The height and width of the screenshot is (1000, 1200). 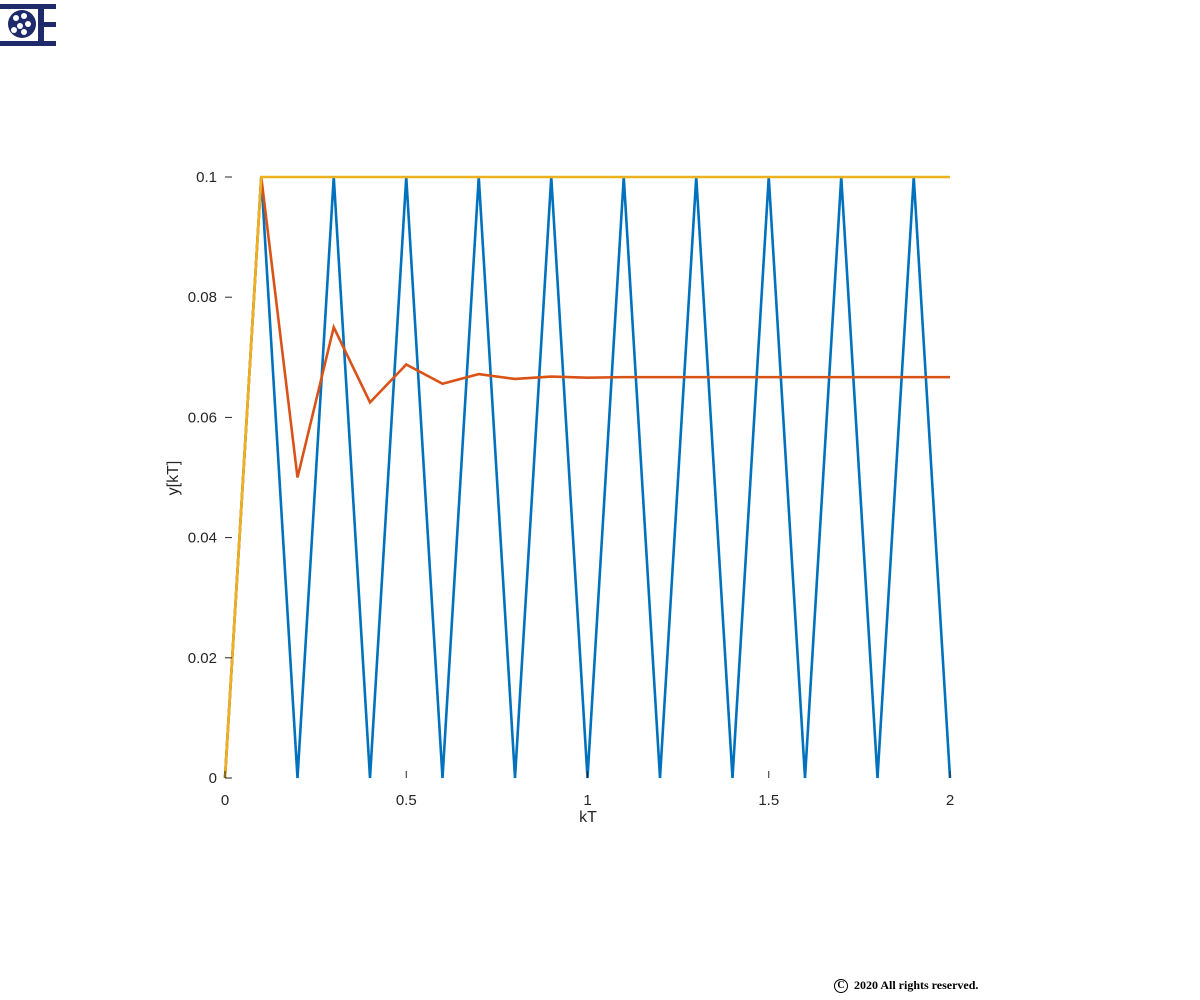 I want to click on y-tick-label: 0, so click(x=213, y=778).